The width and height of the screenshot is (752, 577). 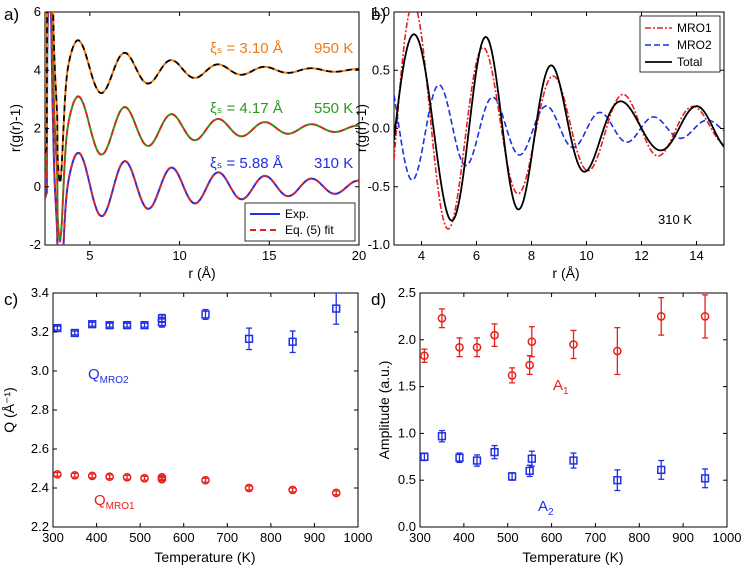 I want to click on x-tick-label: 900, so click(x=315, y=537).